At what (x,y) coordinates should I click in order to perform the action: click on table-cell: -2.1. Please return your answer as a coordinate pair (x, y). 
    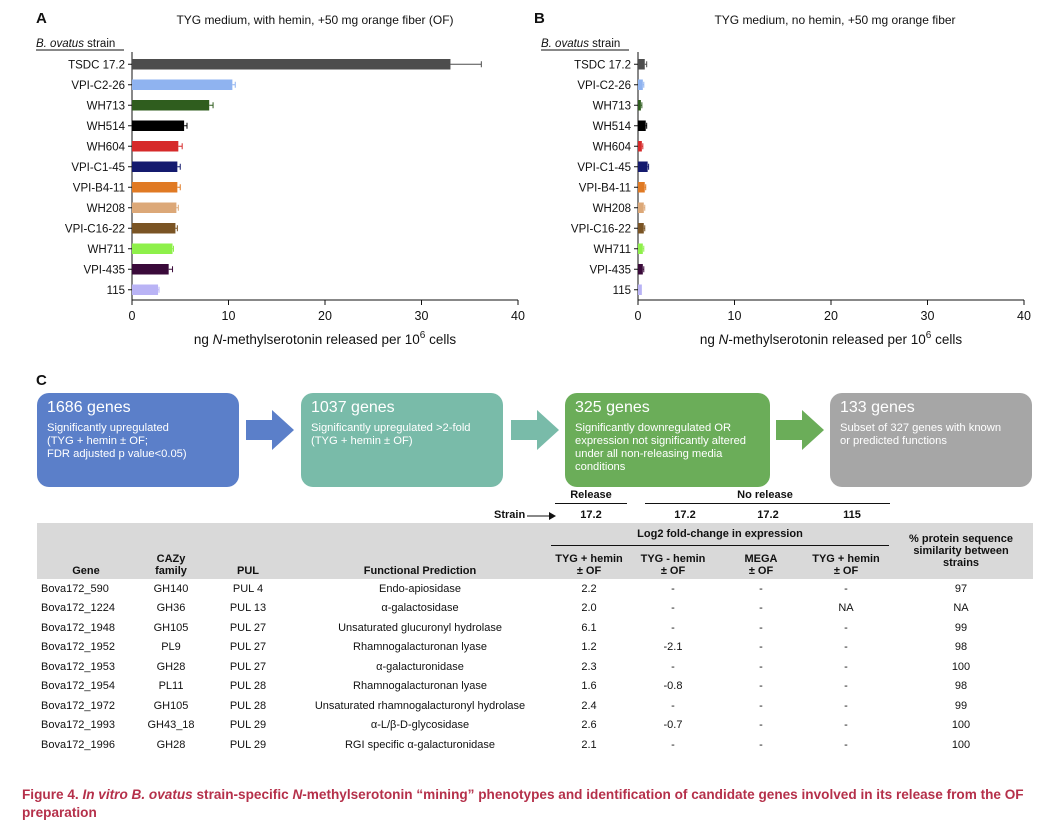
    Looking at the image, I should click on (673, 647).